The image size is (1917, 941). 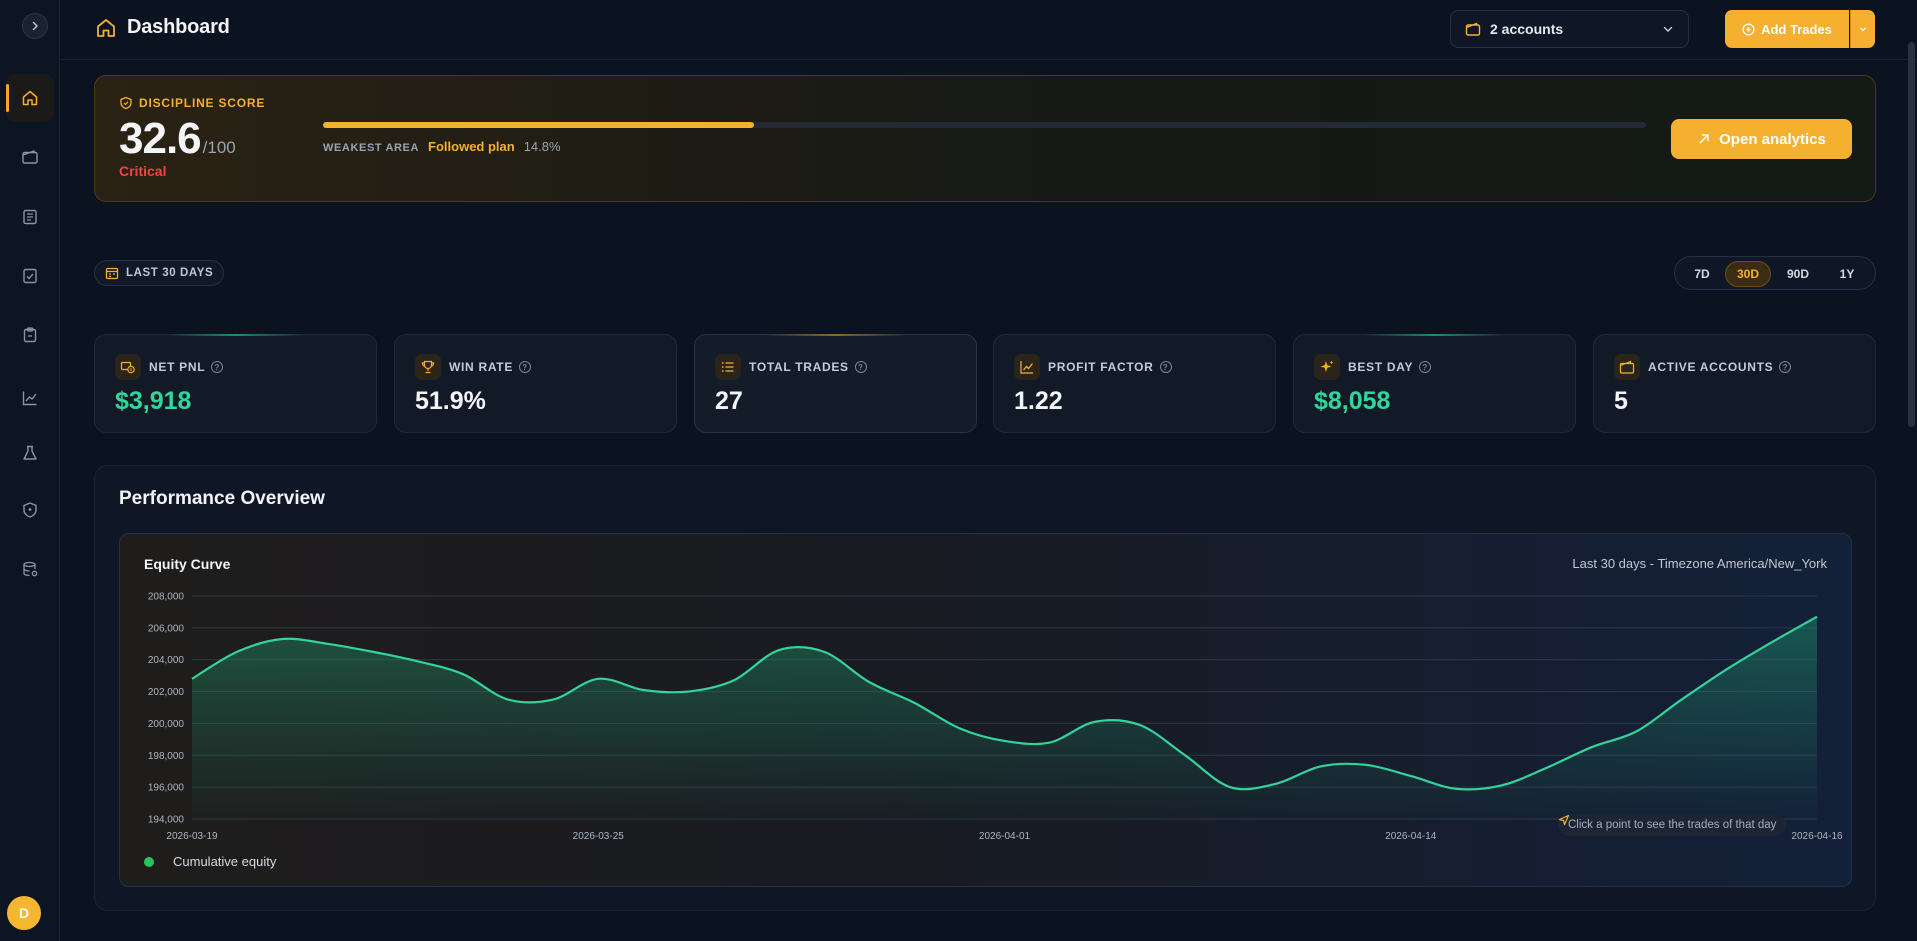 I want to click on navigation-arrow-icon, so click(x=1564, y=820).